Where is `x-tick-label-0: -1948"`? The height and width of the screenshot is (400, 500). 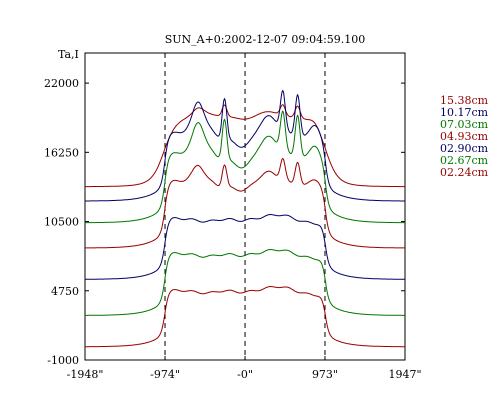
x-tick-label-0: -1948" is located at coordinates (85, 374).